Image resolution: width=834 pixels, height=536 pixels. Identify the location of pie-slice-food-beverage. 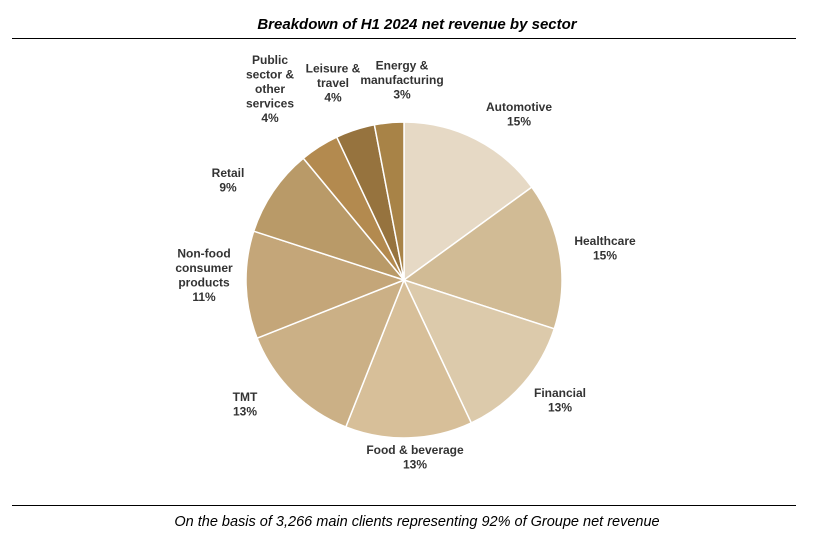
(408, 358).